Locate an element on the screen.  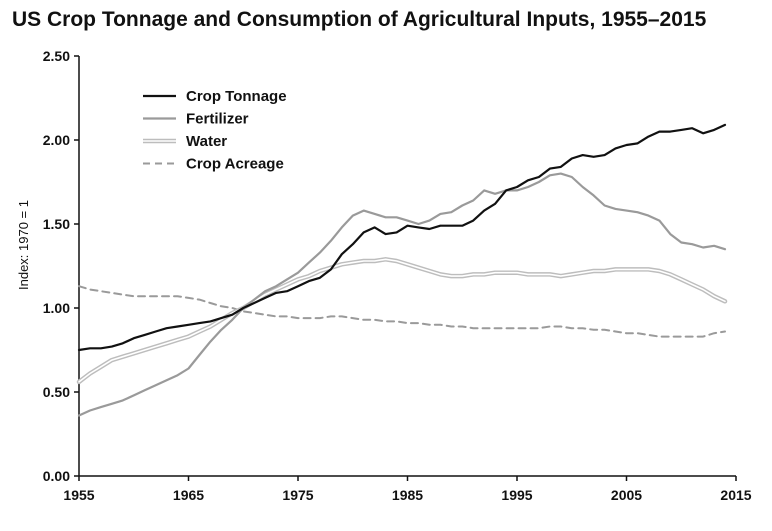
x-tick-label: 1965 is located at coordinates (188, 495).